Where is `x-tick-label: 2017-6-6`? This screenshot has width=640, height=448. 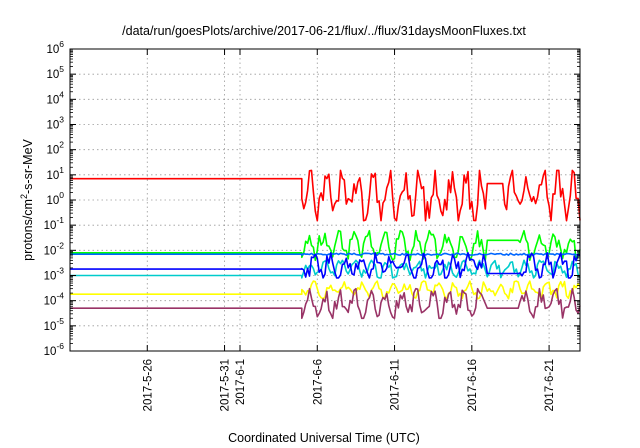
x-tick-label: 2017-6-6 is located at coordinates (318, 382).